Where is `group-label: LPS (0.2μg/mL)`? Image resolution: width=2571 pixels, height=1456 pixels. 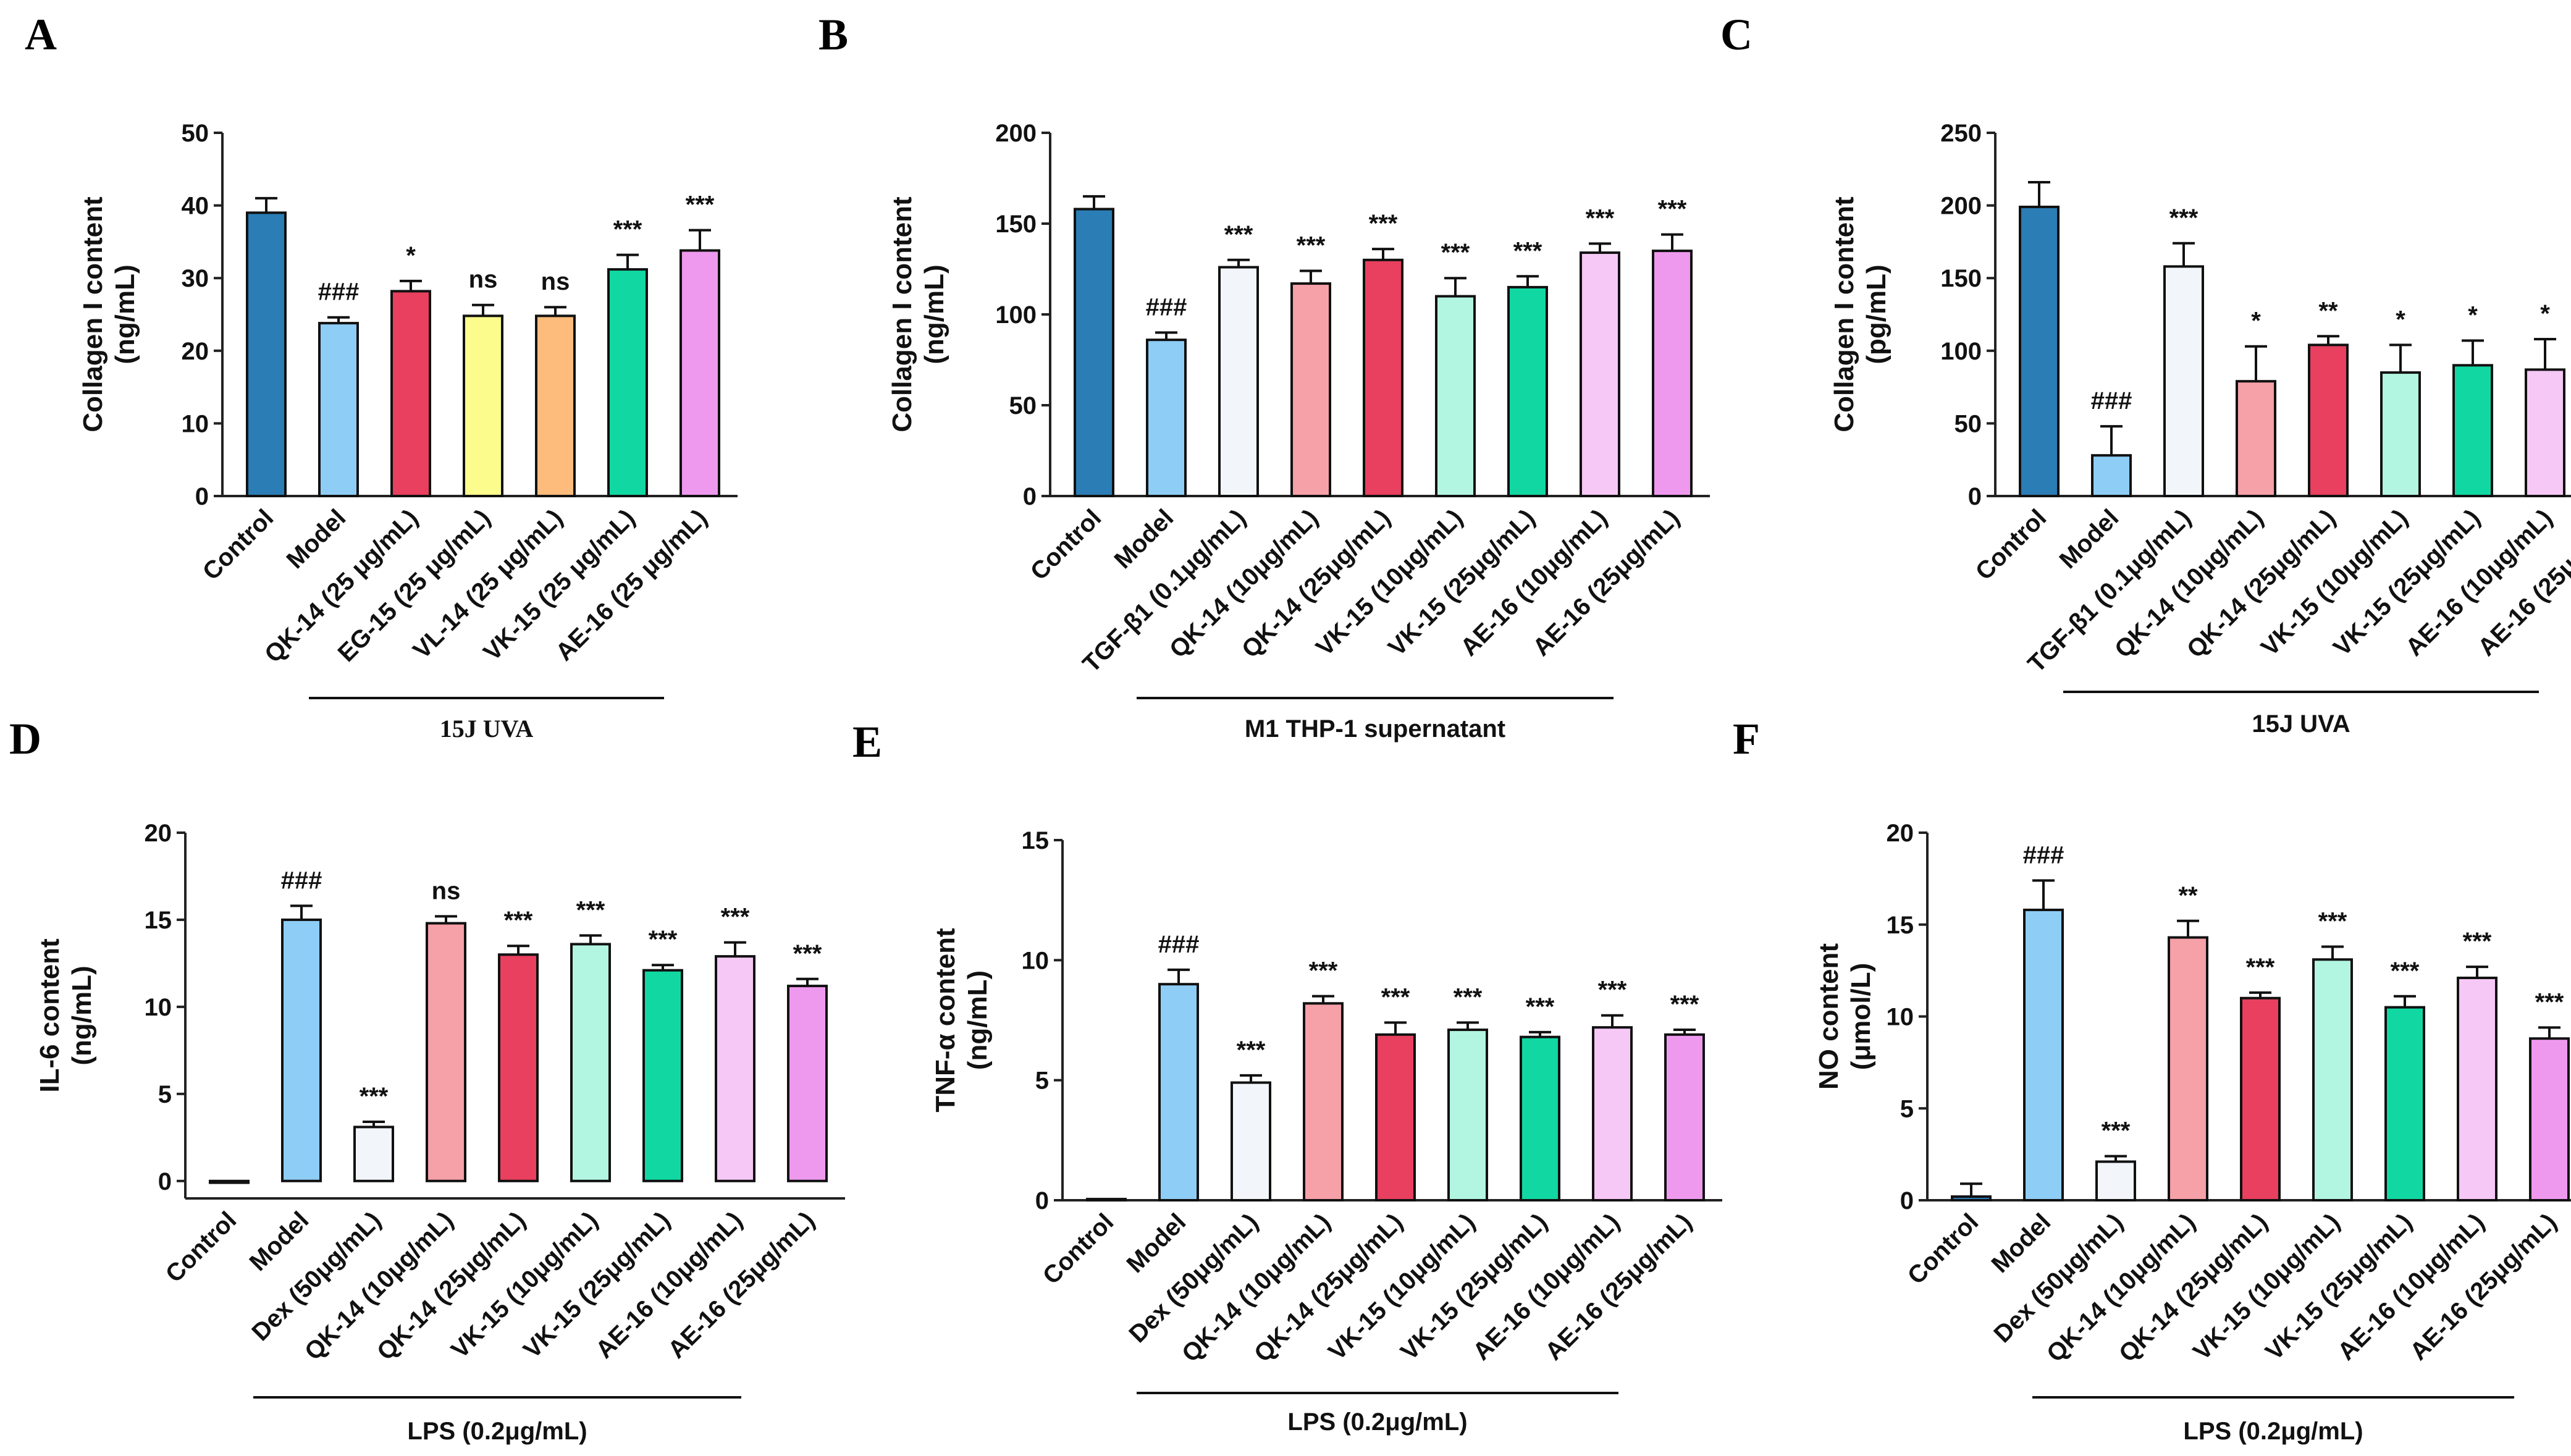
group-label: LPS (0.2μg/mL) is located at coordinates (1377, 1422).